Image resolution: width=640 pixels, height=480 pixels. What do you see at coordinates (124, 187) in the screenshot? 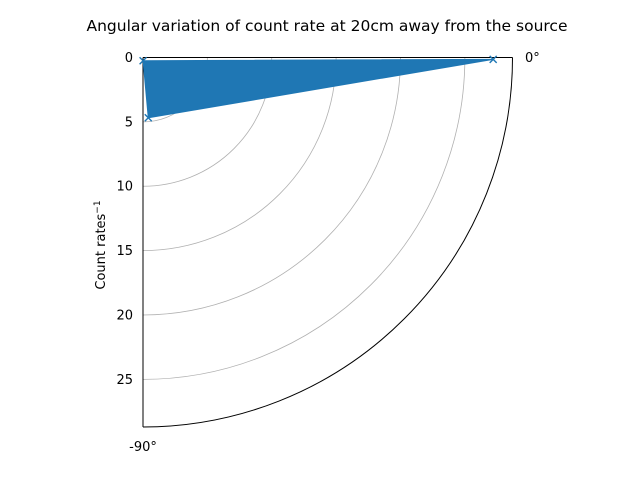
I see `r-tick-label-10: 10` at bounding box center [124, 187].